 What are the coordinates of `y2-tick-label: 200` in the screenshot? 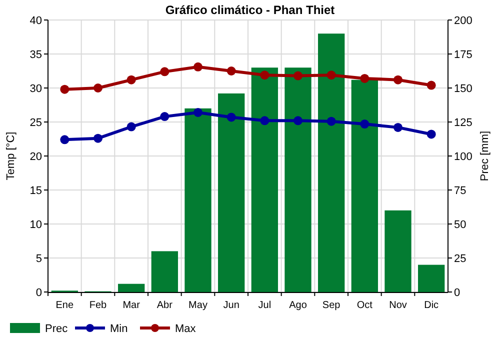 It's located at (463, 20).